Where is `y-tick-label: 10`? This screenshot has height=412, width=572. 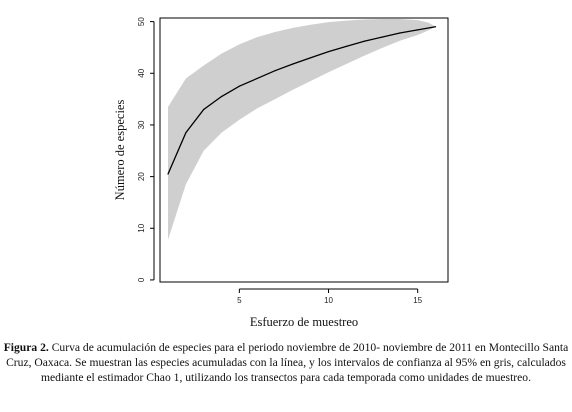
y-tick-label: 10 is located at coordinates (141, 227).